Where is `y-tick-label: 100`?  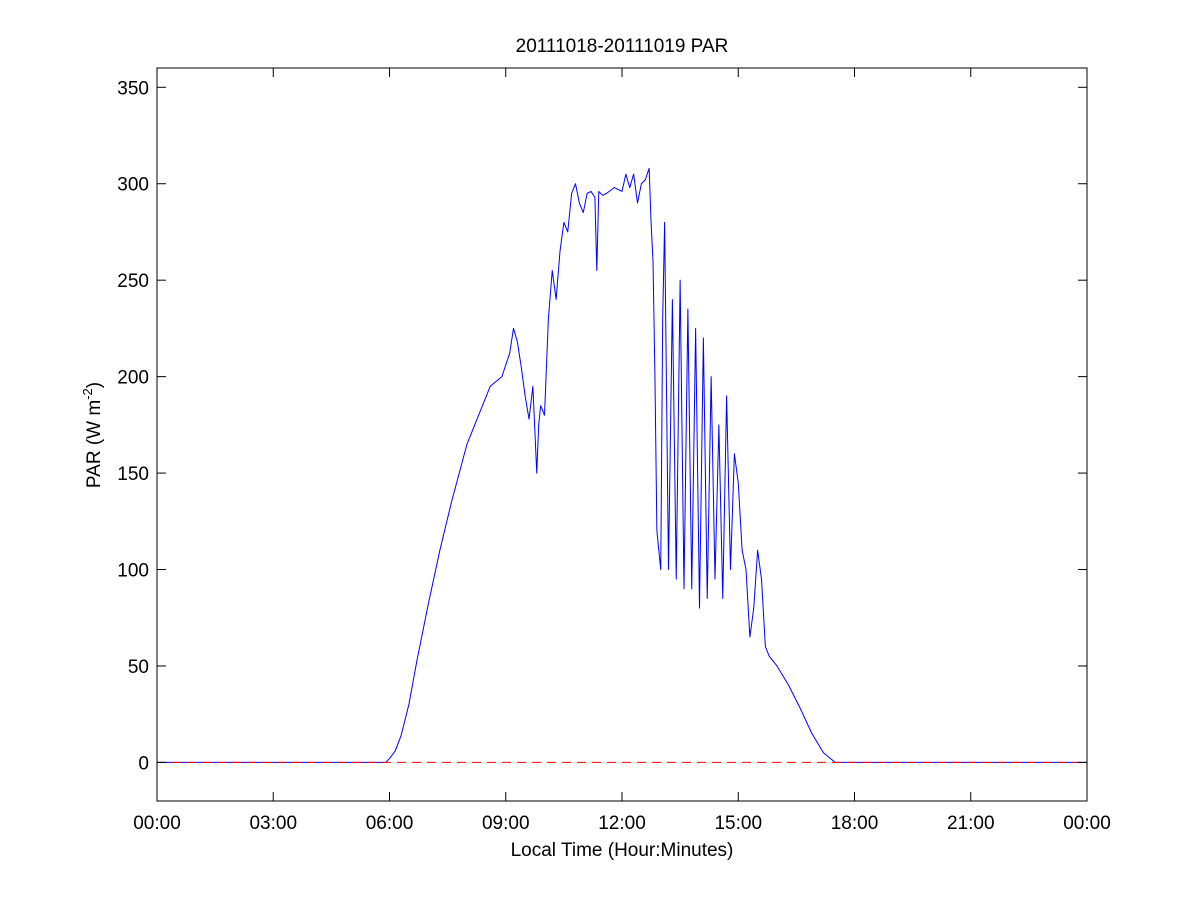 y-tick-label: 100 is located at coordinates (133, 571).